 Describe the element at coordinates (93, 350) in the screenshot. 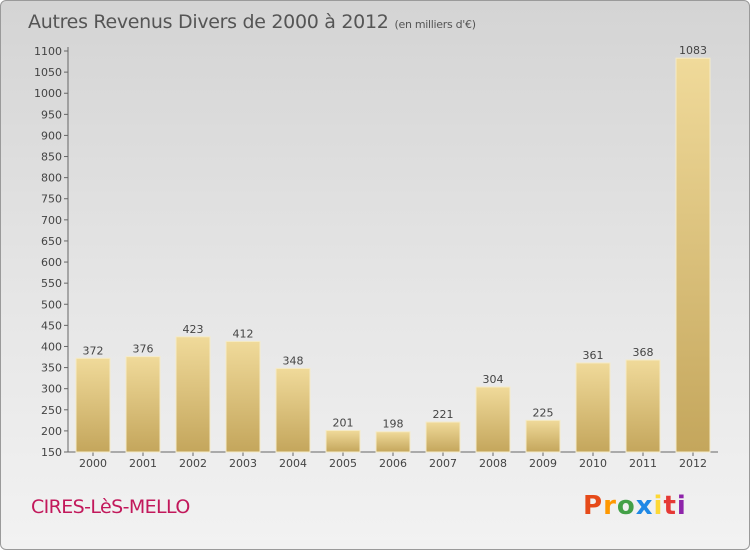

I see `value-label-2000: 372` at that location.